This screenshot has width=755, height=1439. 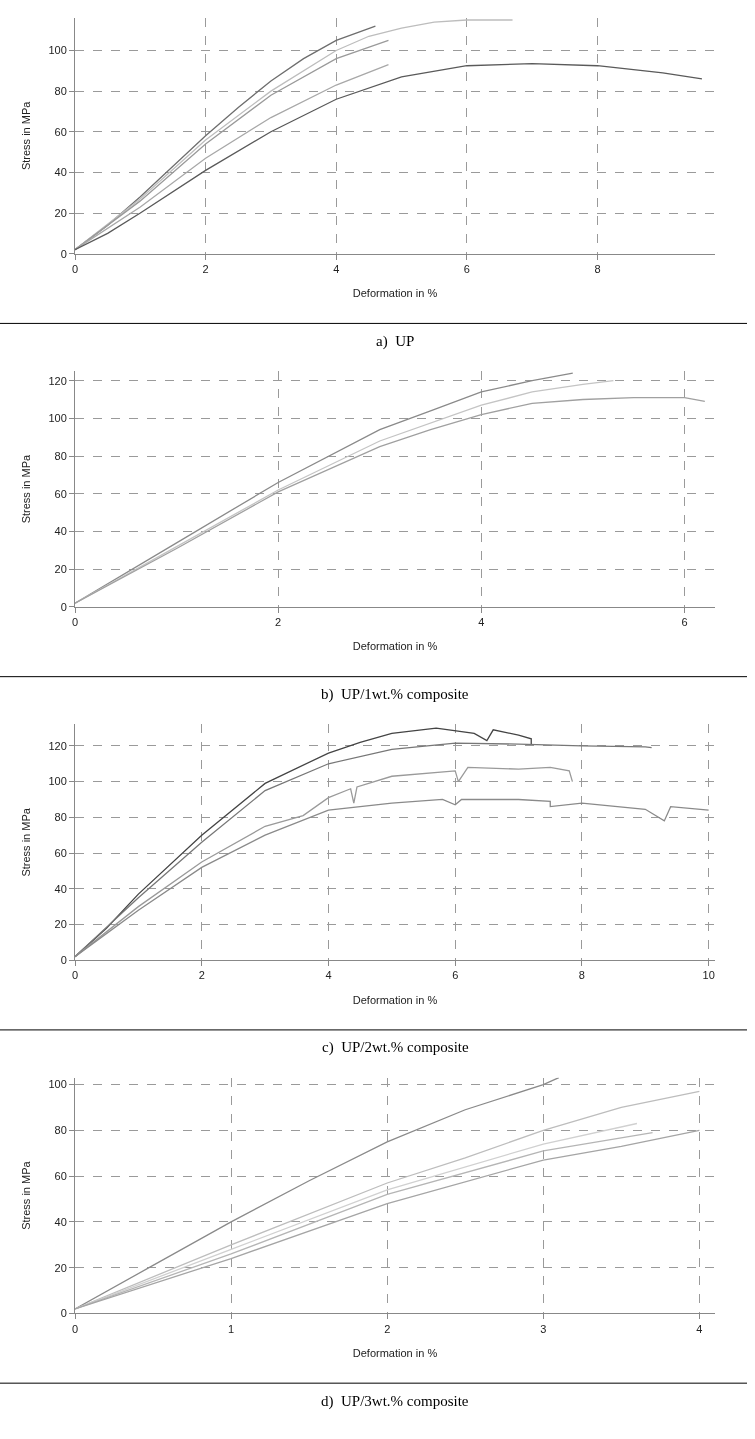 I want to click on x-tick-label: 1, so click(x=231, y=1328).